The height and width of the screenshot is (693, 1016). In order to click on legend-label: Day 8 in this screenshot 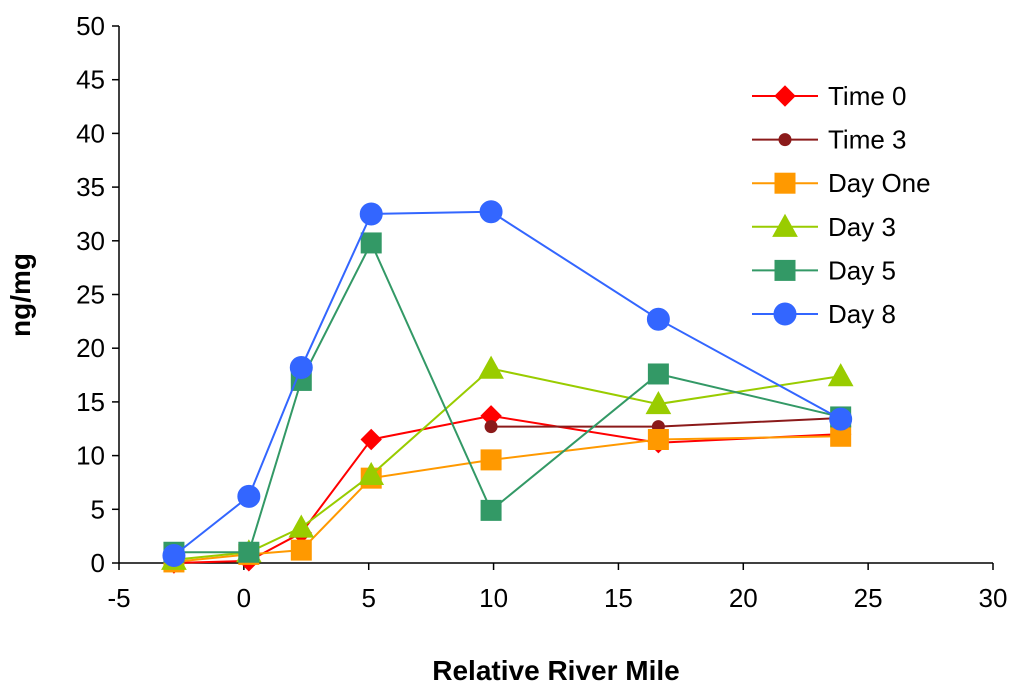, I will do `click(862, 314)`.